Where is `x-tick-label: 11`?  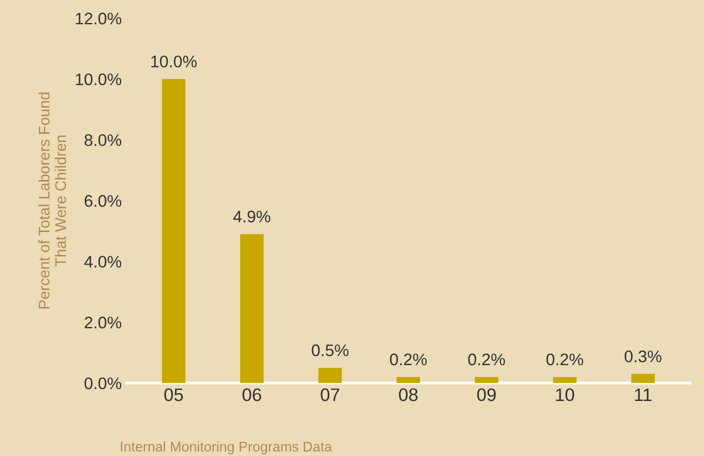 x-tick-label: 11 is located at coordinates (643, 394).